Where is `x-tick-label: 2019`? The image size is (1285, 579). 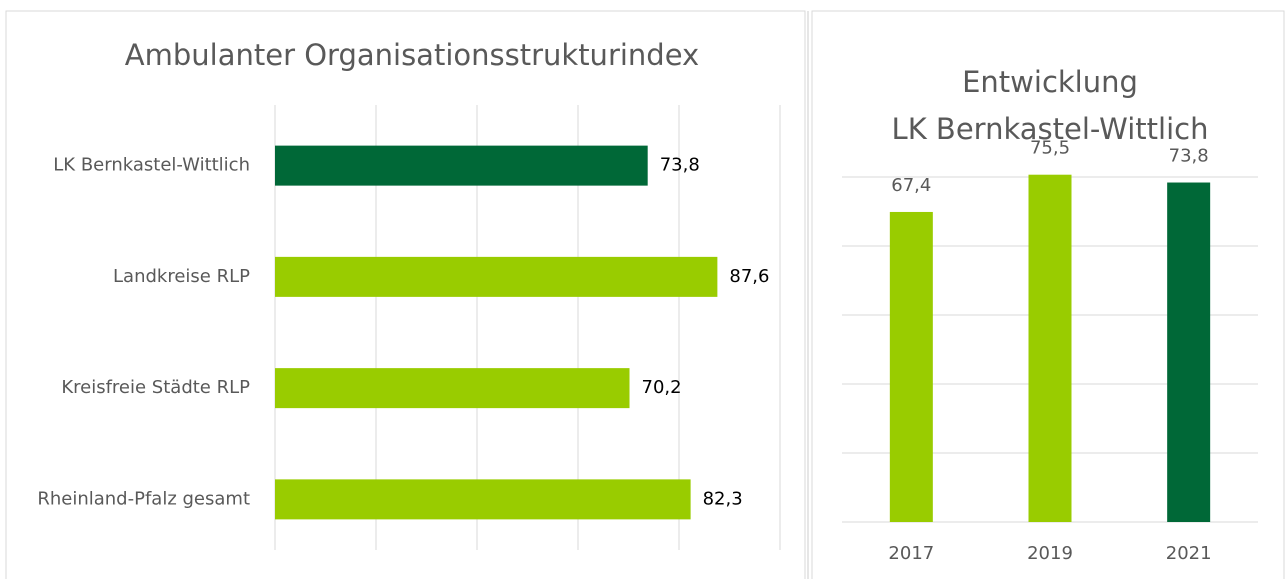 x-tick-label: 2019 is located at coordinates (1050, 553).